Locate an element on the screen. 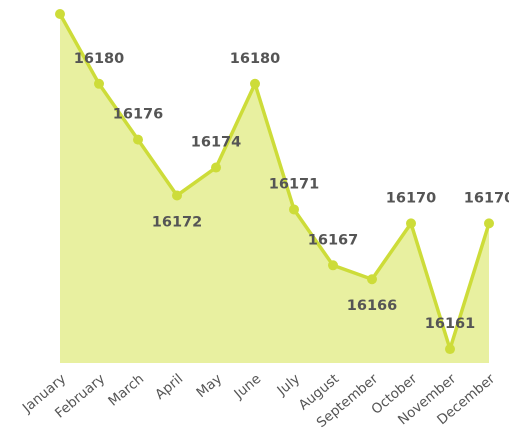 The width and height of the screenshot is (509, 435). x-tick-label: March is located at coordinates (126, 390).